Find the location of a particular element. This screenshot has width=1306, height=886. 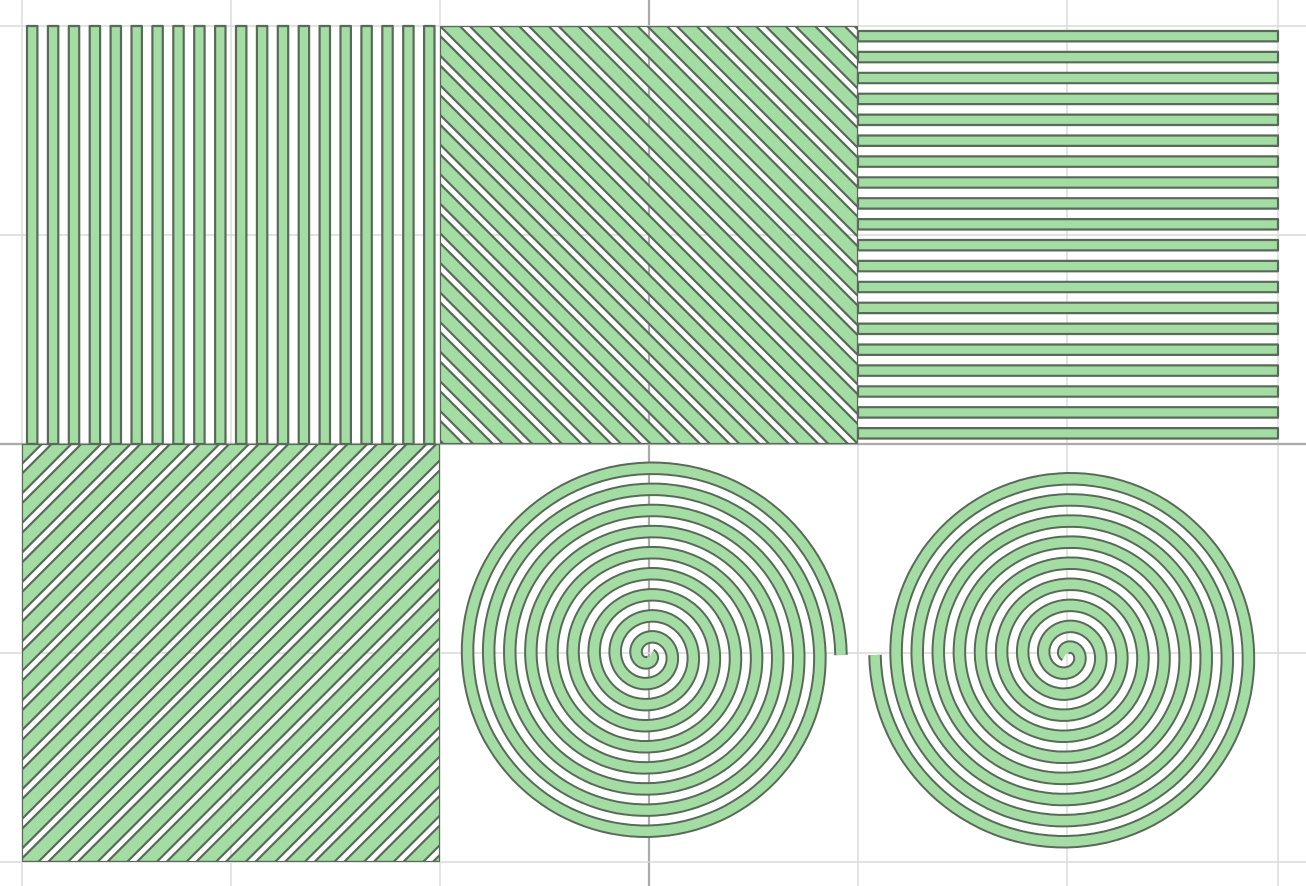

spiral-right-panel is located at coordinates (654, 649).